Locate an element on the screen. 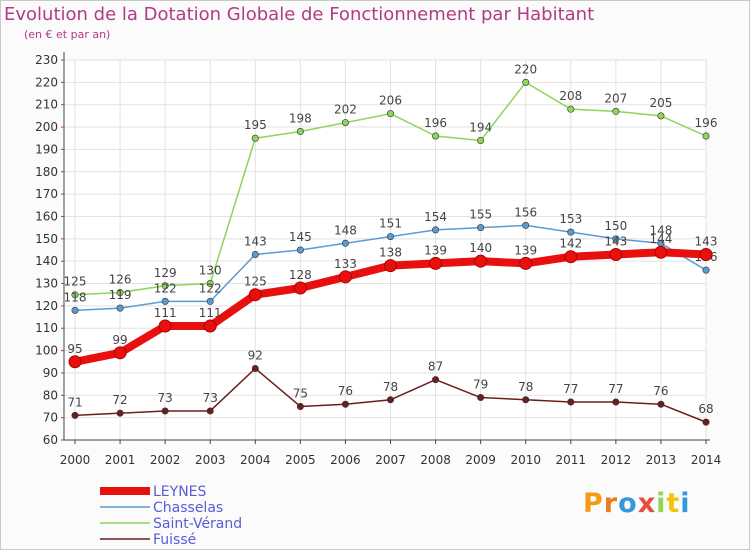 The image size is (750, 550). data-label: 87 is located at coordinates (435, 367).